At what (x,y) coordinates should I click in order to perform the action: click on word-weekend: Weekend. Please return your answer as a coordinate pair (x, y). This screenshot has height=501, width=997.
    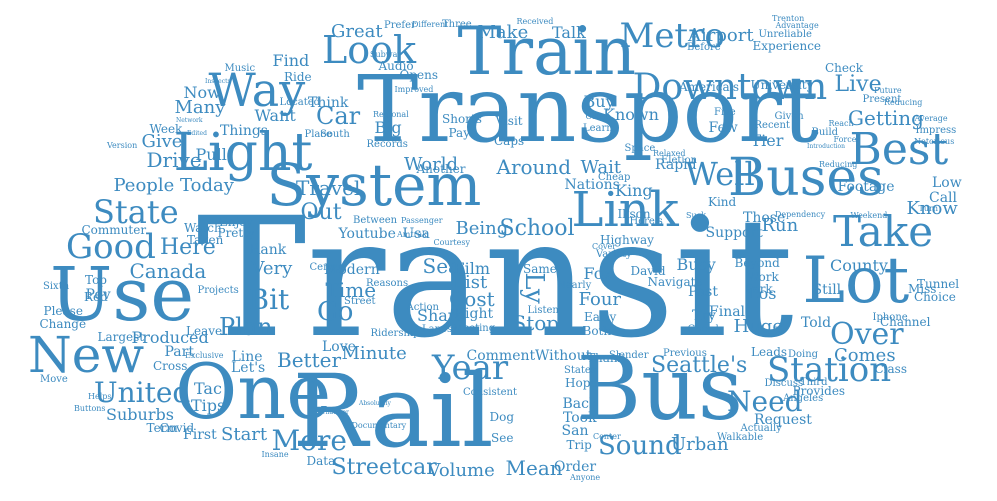
    Looking at the image, I should click on (869, 215).